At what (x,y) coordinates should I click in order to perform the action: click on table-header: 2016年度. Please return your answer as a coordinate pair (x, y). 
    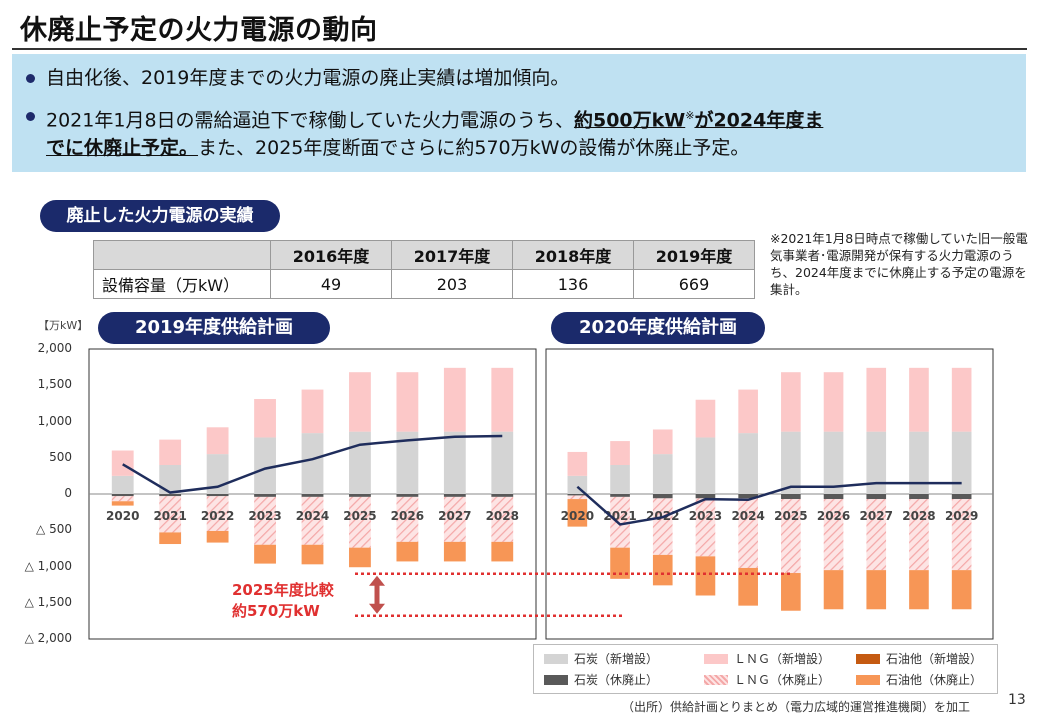
    Looking at the image, I should click on (331, 255).